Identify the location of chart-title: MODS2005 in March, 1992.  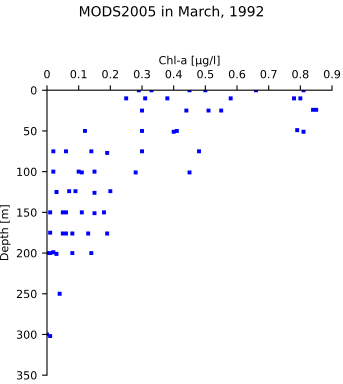
(171, 12).